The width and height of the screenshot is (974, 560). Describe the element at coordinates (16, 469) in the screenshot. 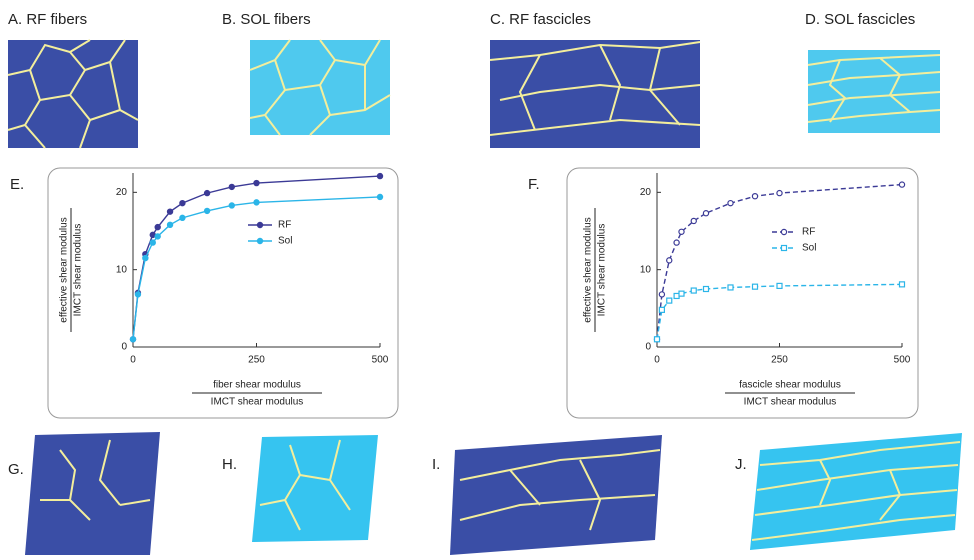

I see `panel-label: G.` at that location.